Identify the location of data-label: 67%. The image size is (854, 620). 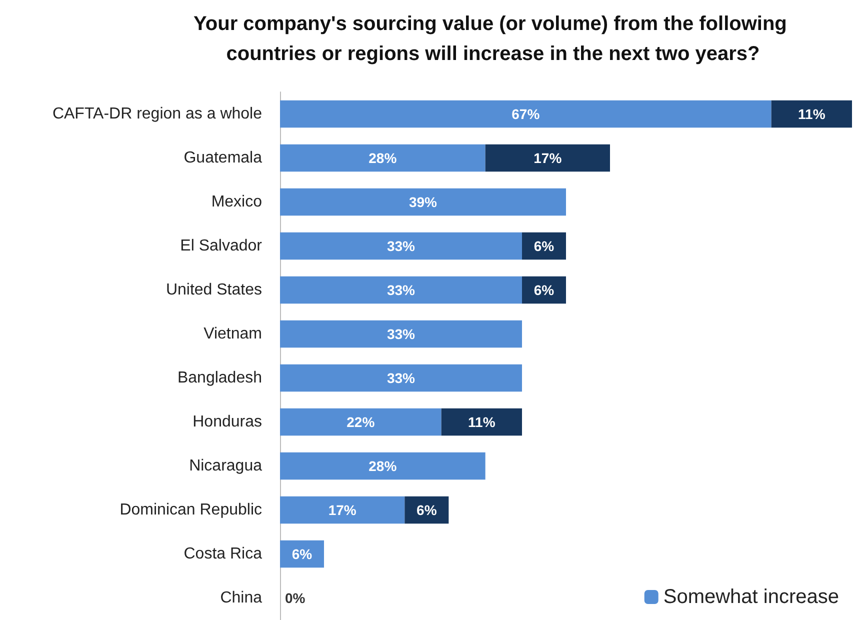
(526, 114).